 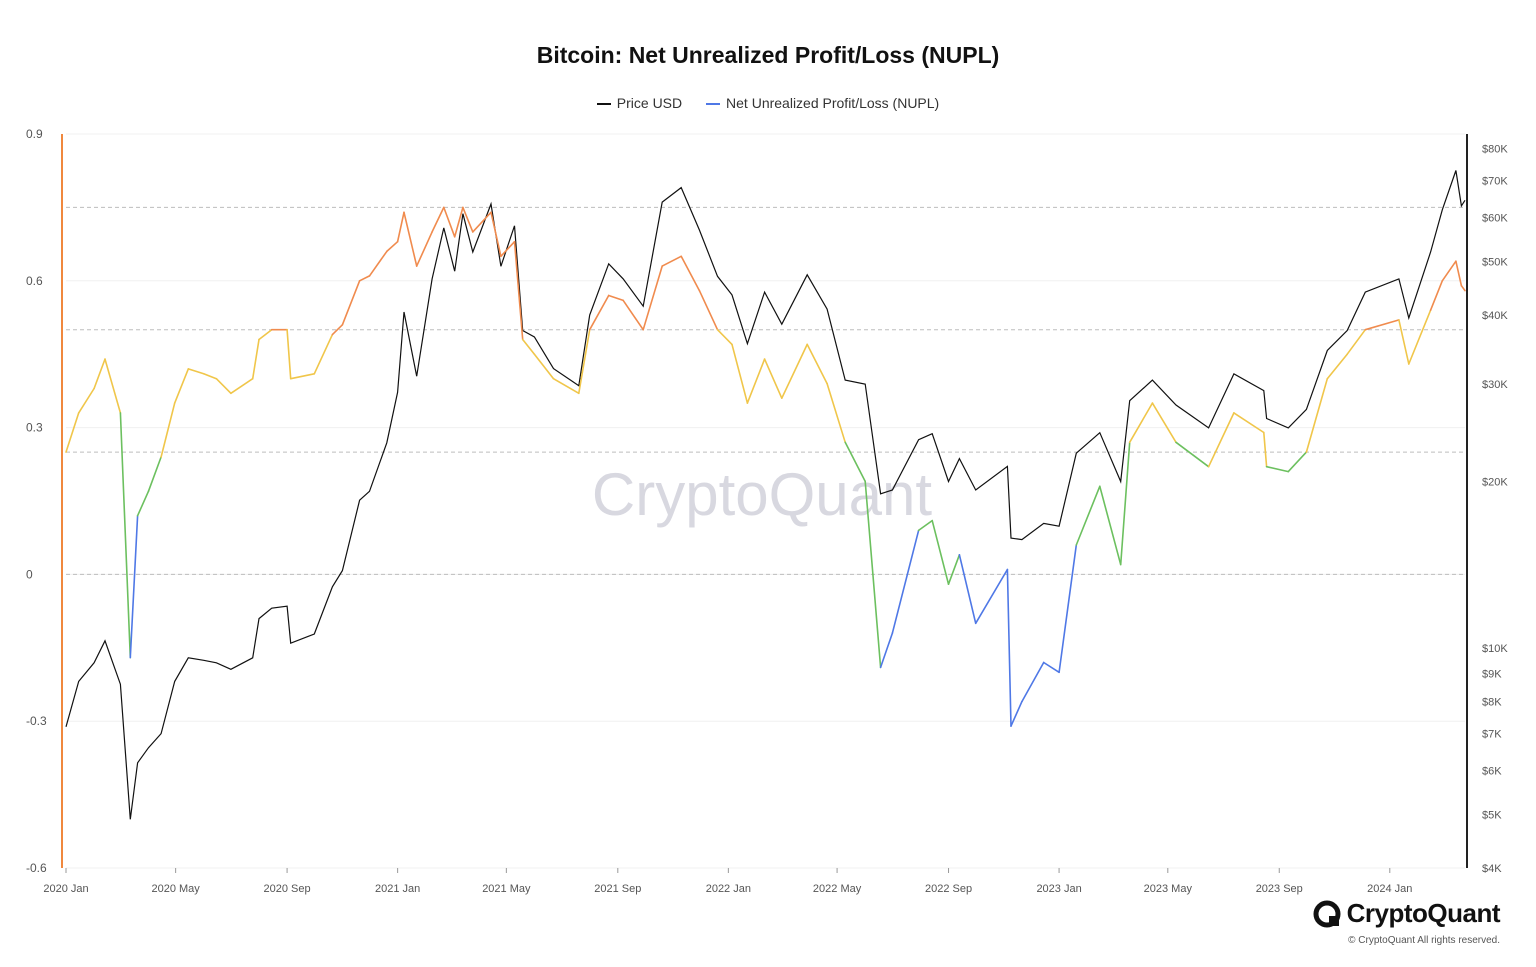 I want to click on y-left-tick-label: -0.3, so click(x=36, y=721).